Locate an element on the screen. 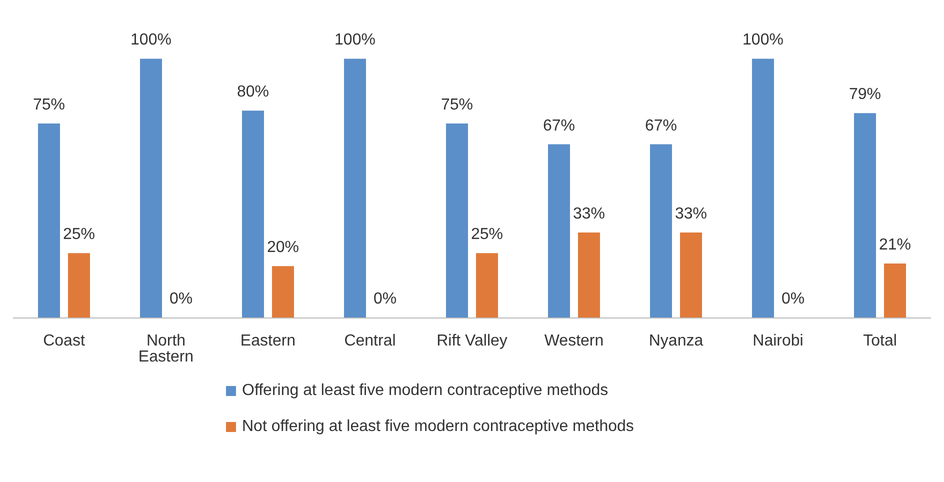  data-label: 20% is located at coordinates (283, 247).